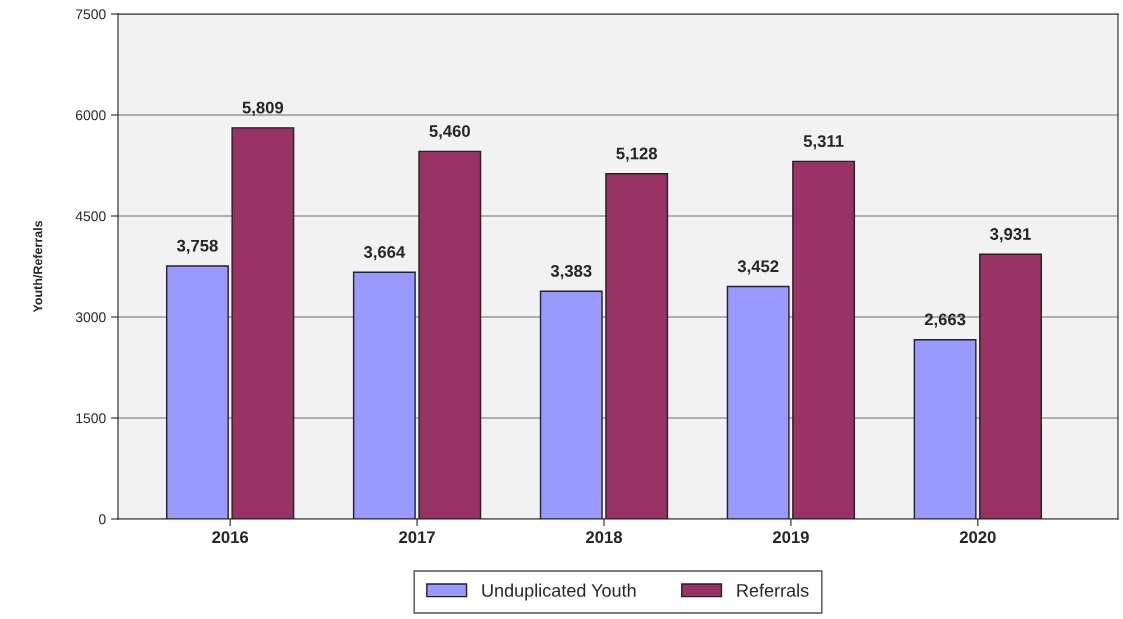 The width and height of the screenshot is (1123, 619). I want to click on x-tick-label: 2018, so click(604, 537).